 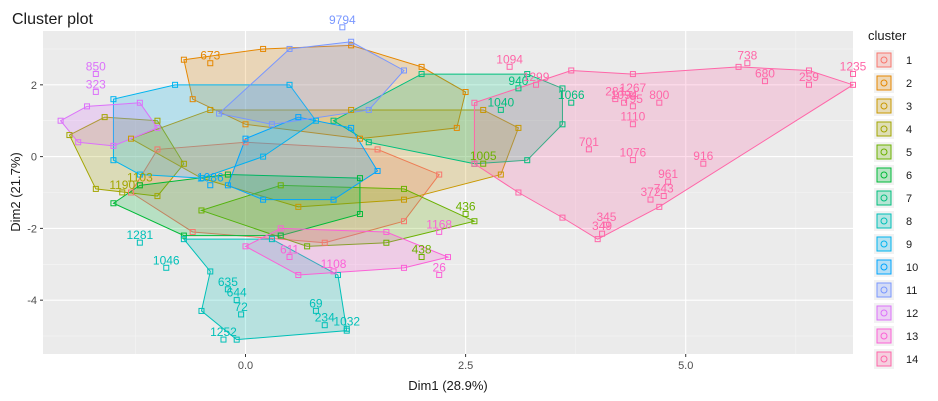 I want to click on legend-label-6: 6, so click(x=909, y=176).